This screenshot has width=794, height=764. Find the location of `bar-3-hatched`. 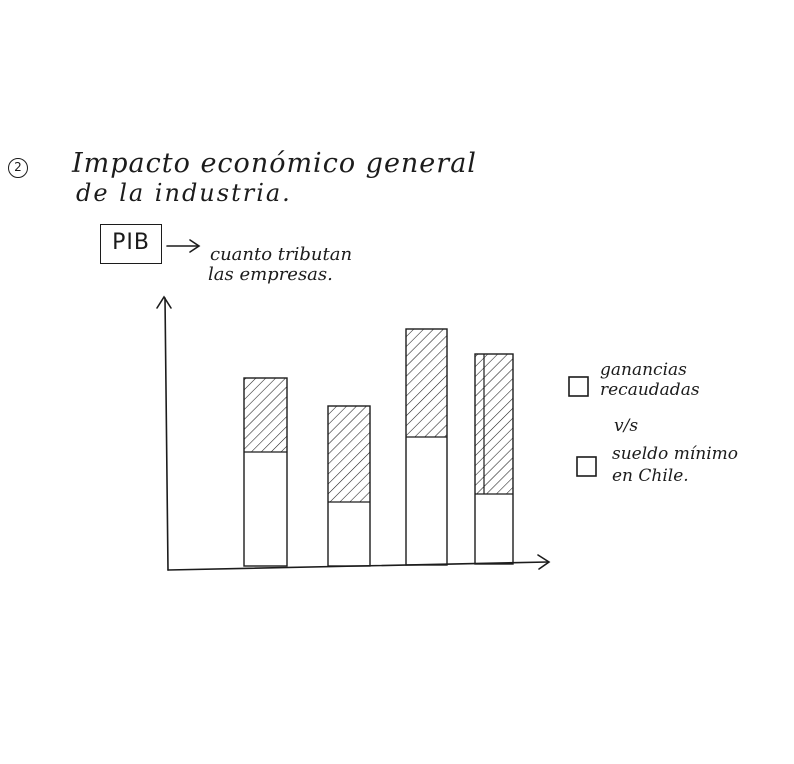

bar-3-hatched is located at coordinates (426, 383).